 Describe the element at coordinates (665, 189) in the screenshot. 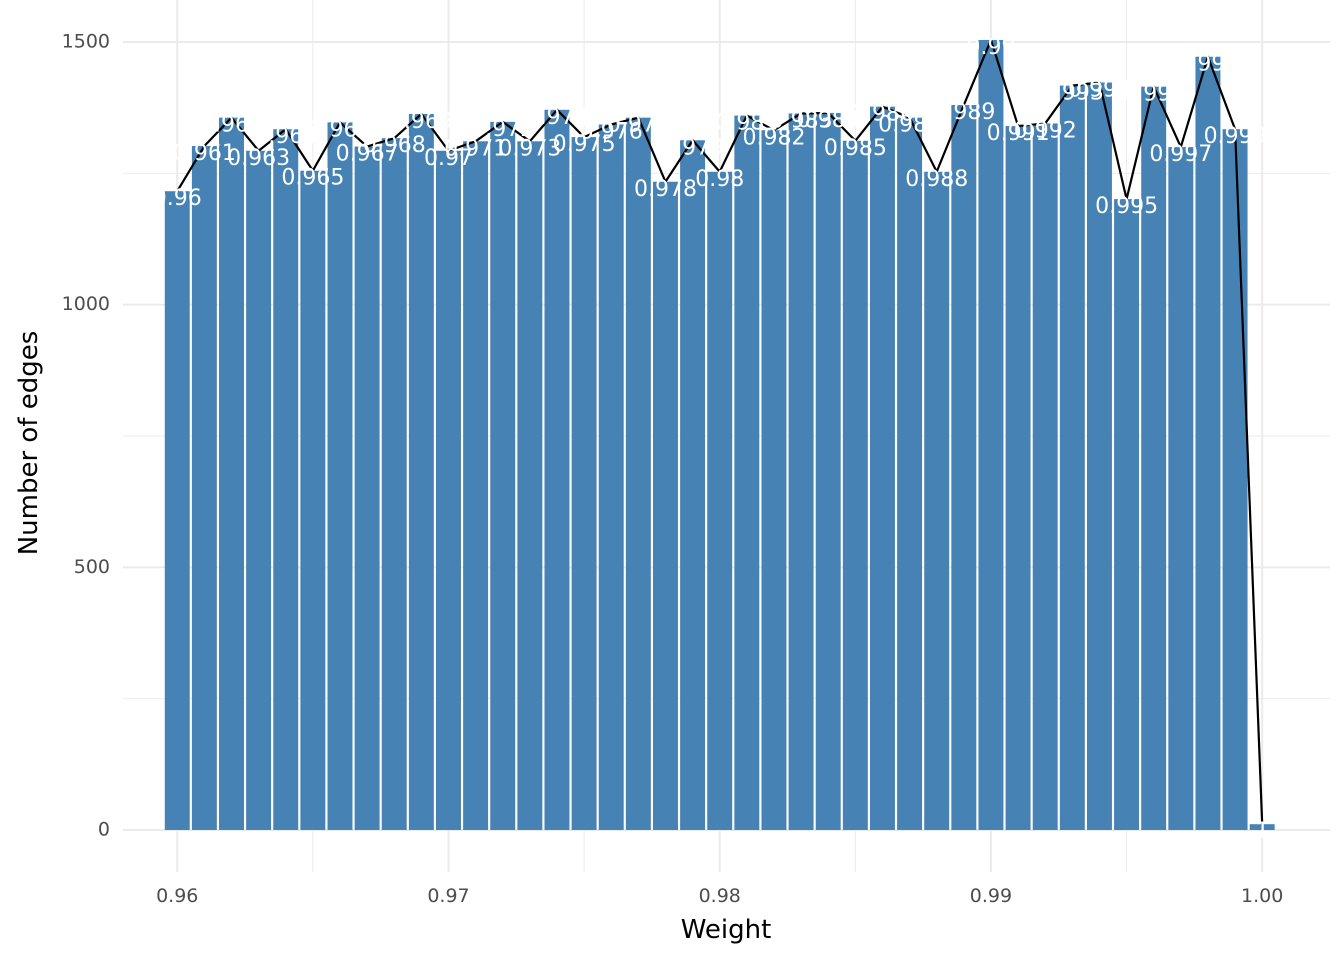

I see `data-label: 0.978` at that location.